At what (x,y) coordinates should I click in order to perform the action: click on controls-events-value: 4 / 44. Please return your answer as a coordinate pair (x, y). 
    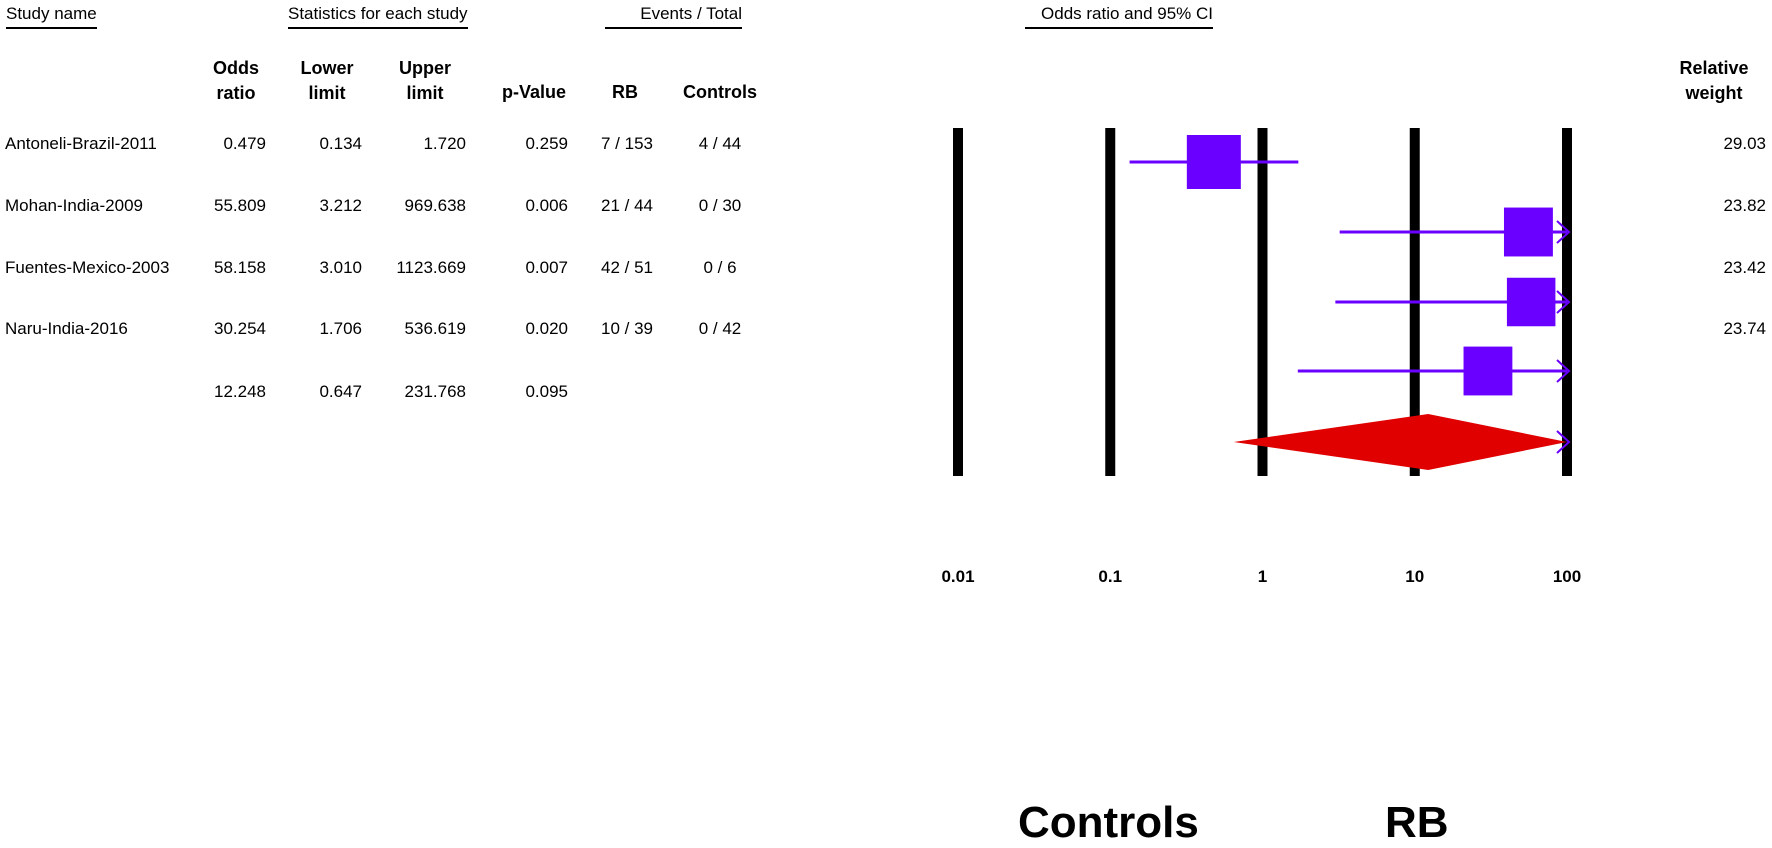
    Looking at the image, I should click on (720, 143).